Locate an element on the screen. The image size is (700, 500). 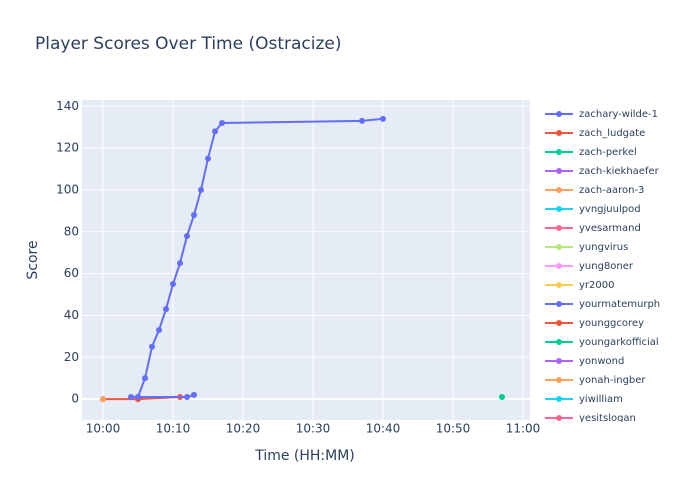
x-tick-label: 10:10 is located at coordinates (173, 429).